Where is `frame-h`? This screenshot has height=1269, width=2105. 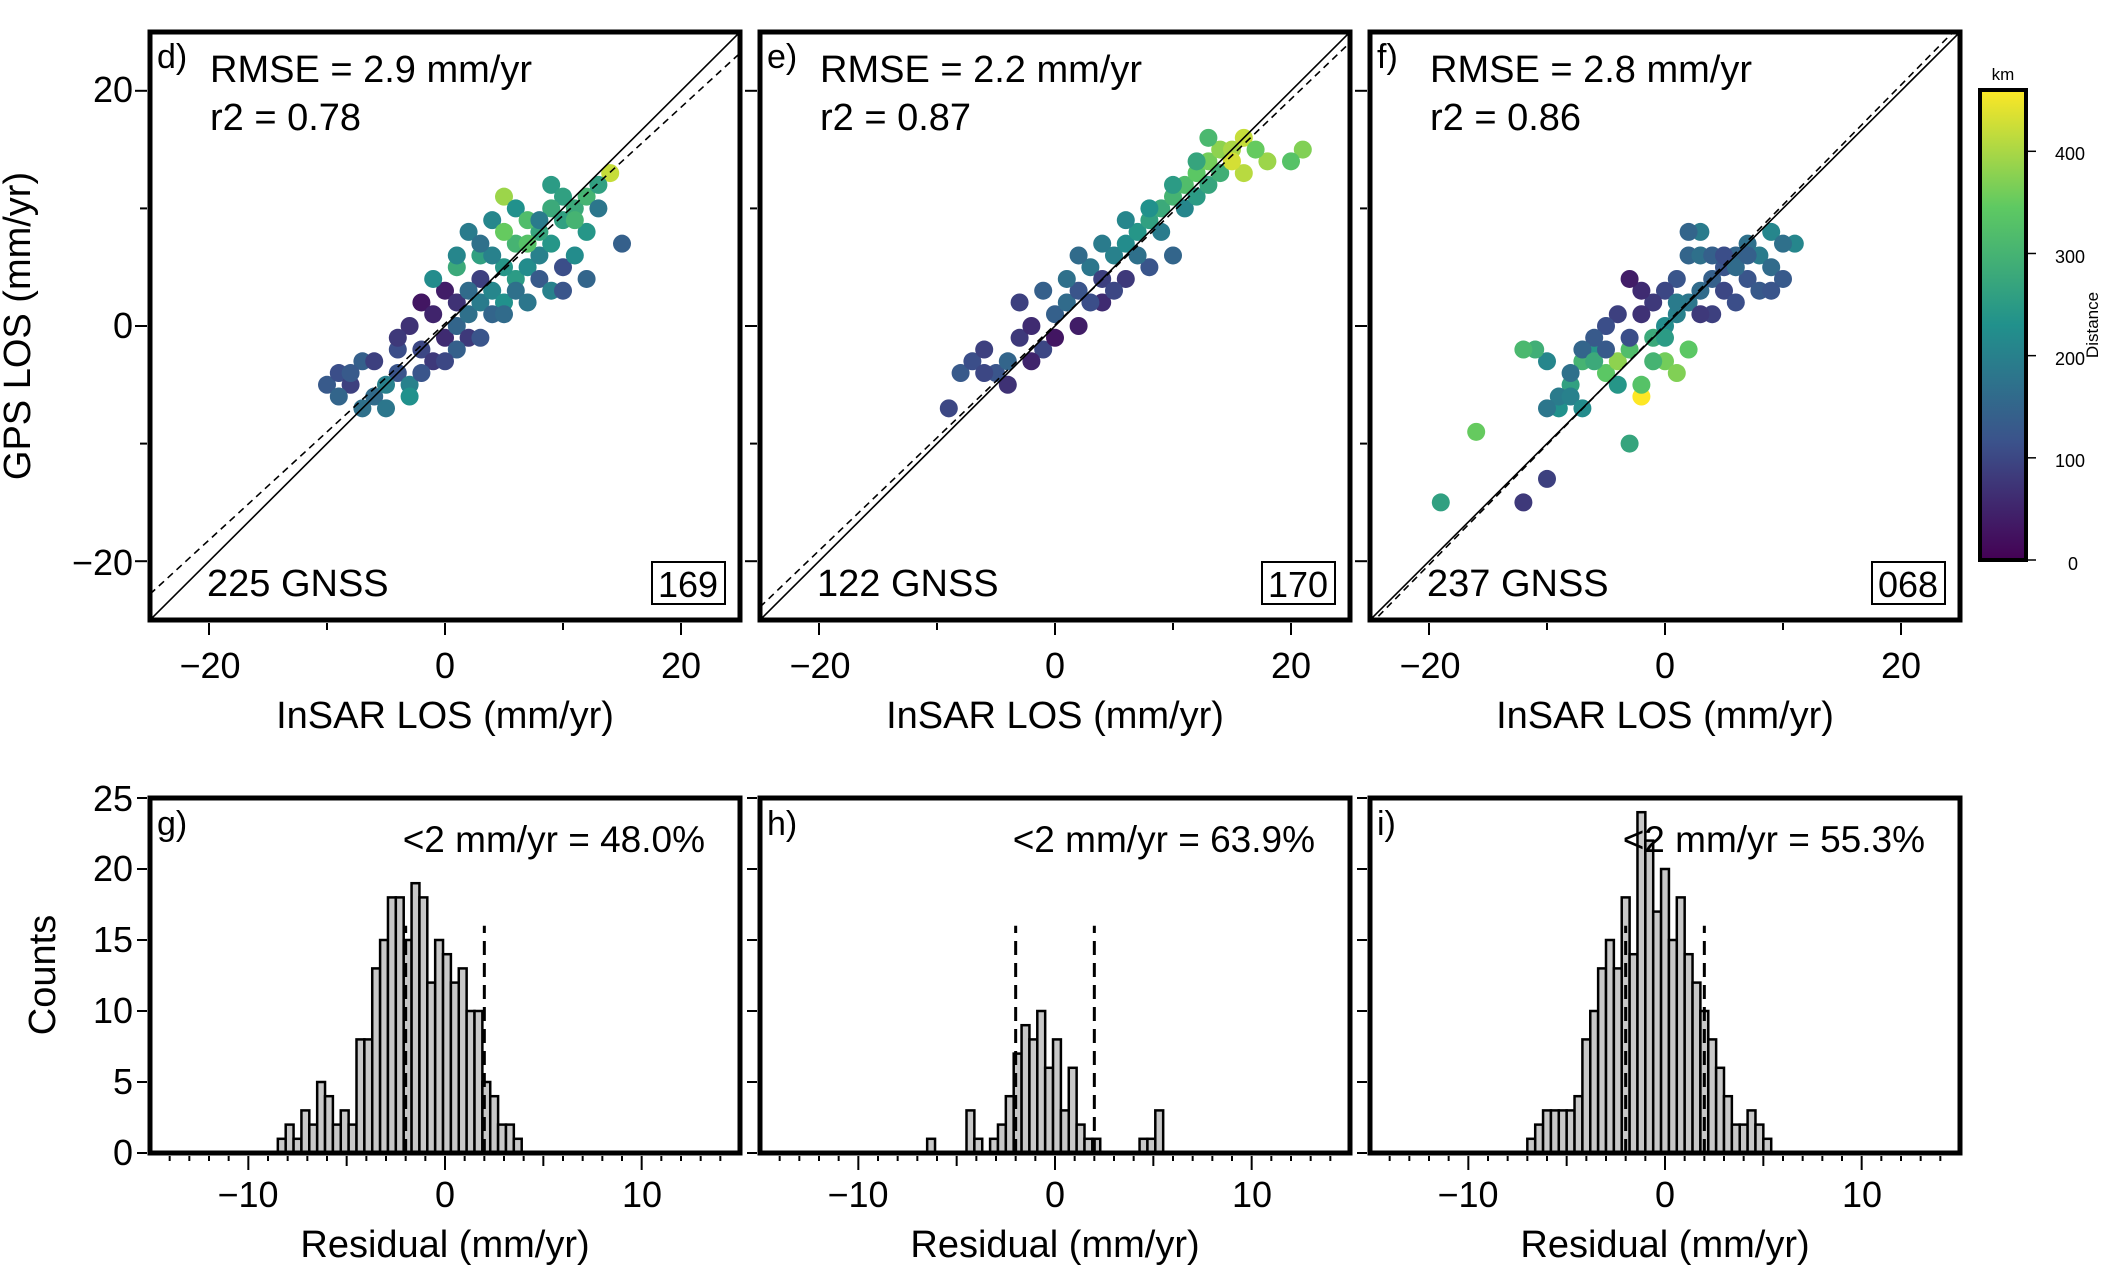
frame-h is located at coordinates (1055, 975).